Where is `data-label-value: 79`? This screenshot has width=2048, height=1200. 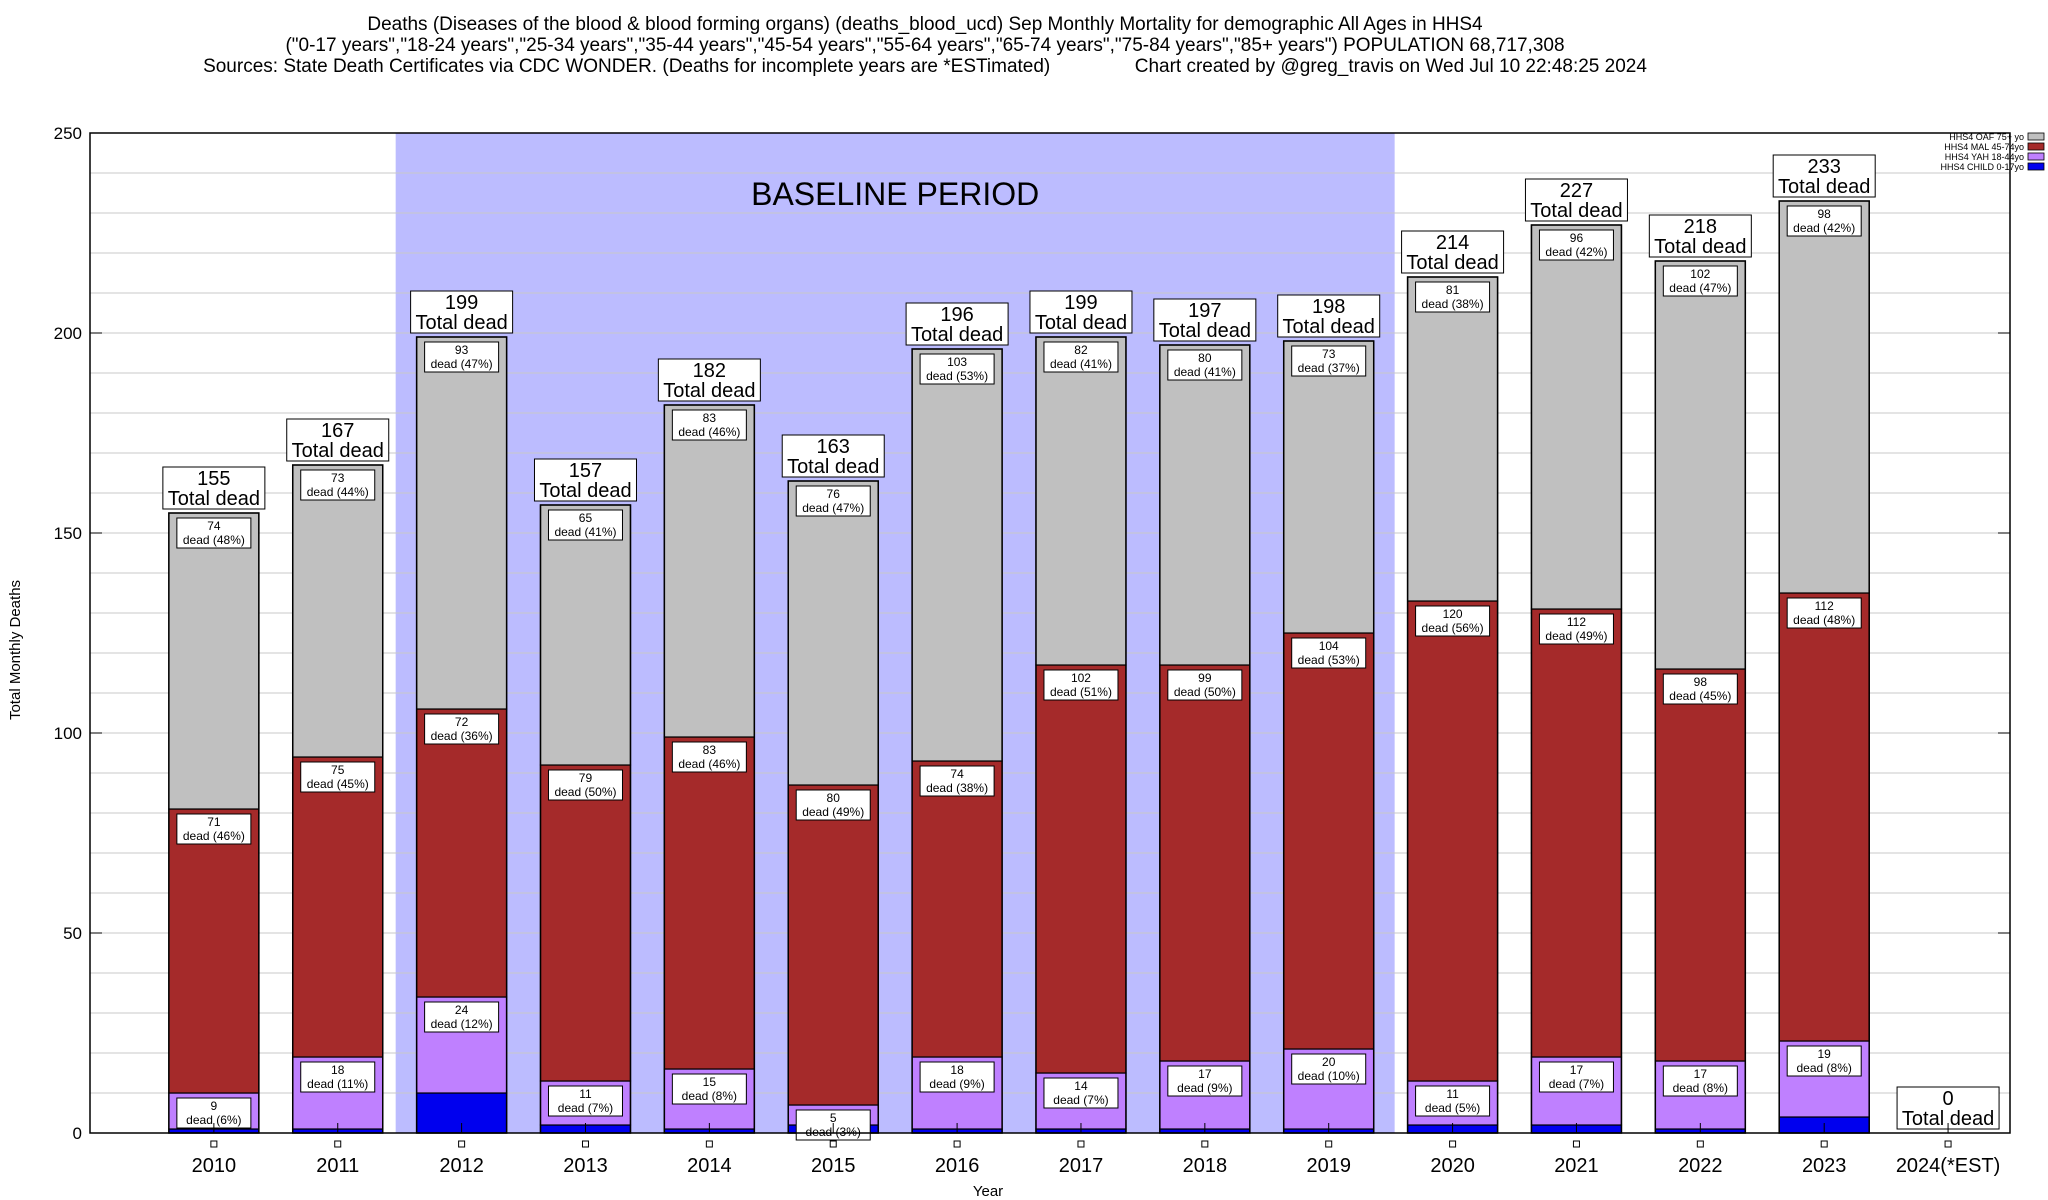
data-label-value: 79 is located at coordinates (586, 778).